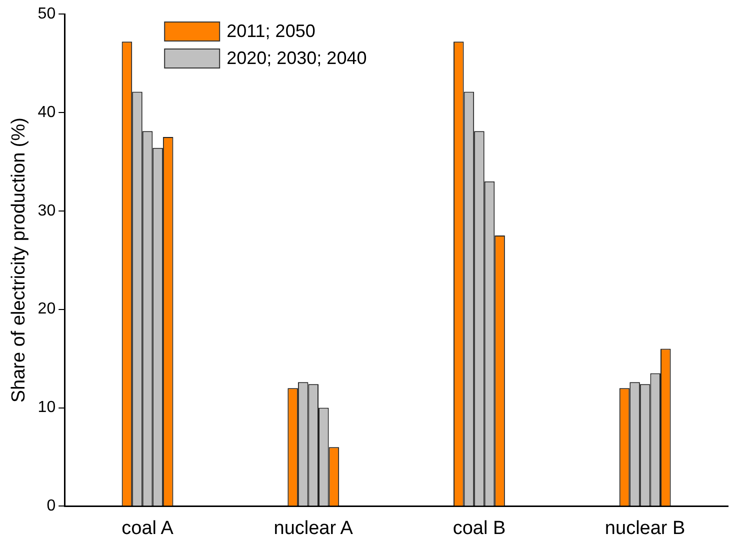 Image resolution: width=733 pixels, height=547 pixels. Describe the element at coordinates (19, 260) in the screenshot. I see `y-axis-title: Share of electricity production (%)` at that location.